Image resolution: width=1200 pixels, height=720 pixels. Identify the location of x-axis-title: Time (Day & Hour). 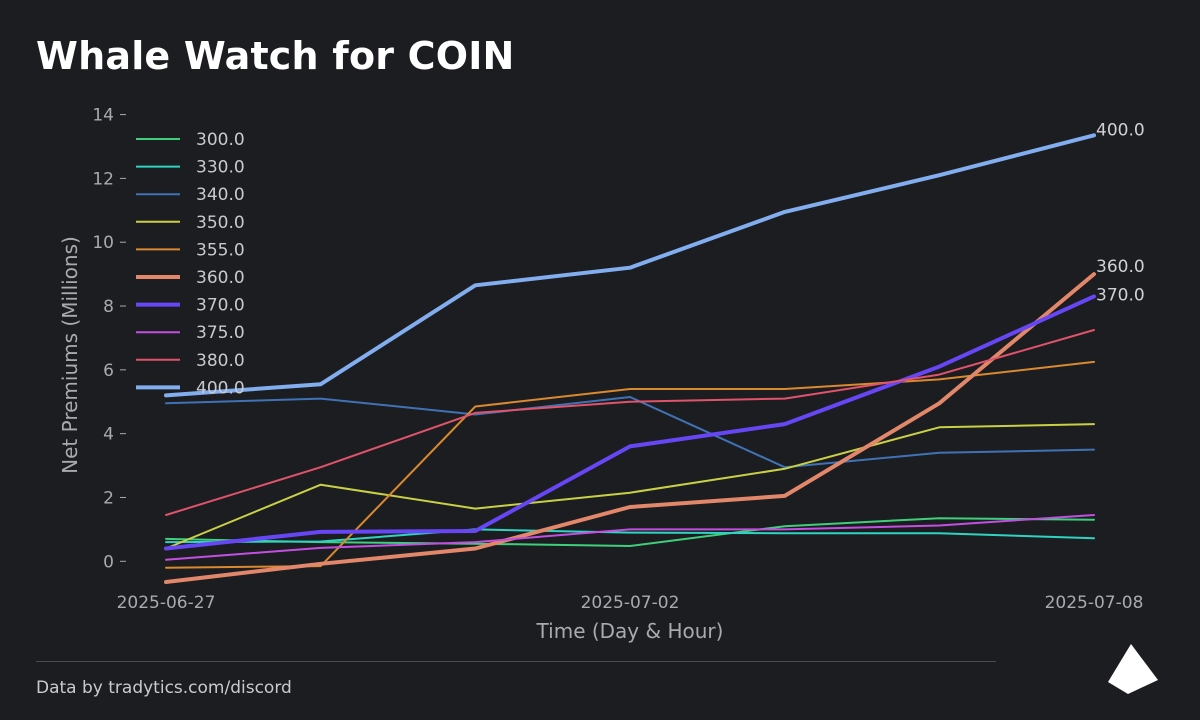
(630, 631).